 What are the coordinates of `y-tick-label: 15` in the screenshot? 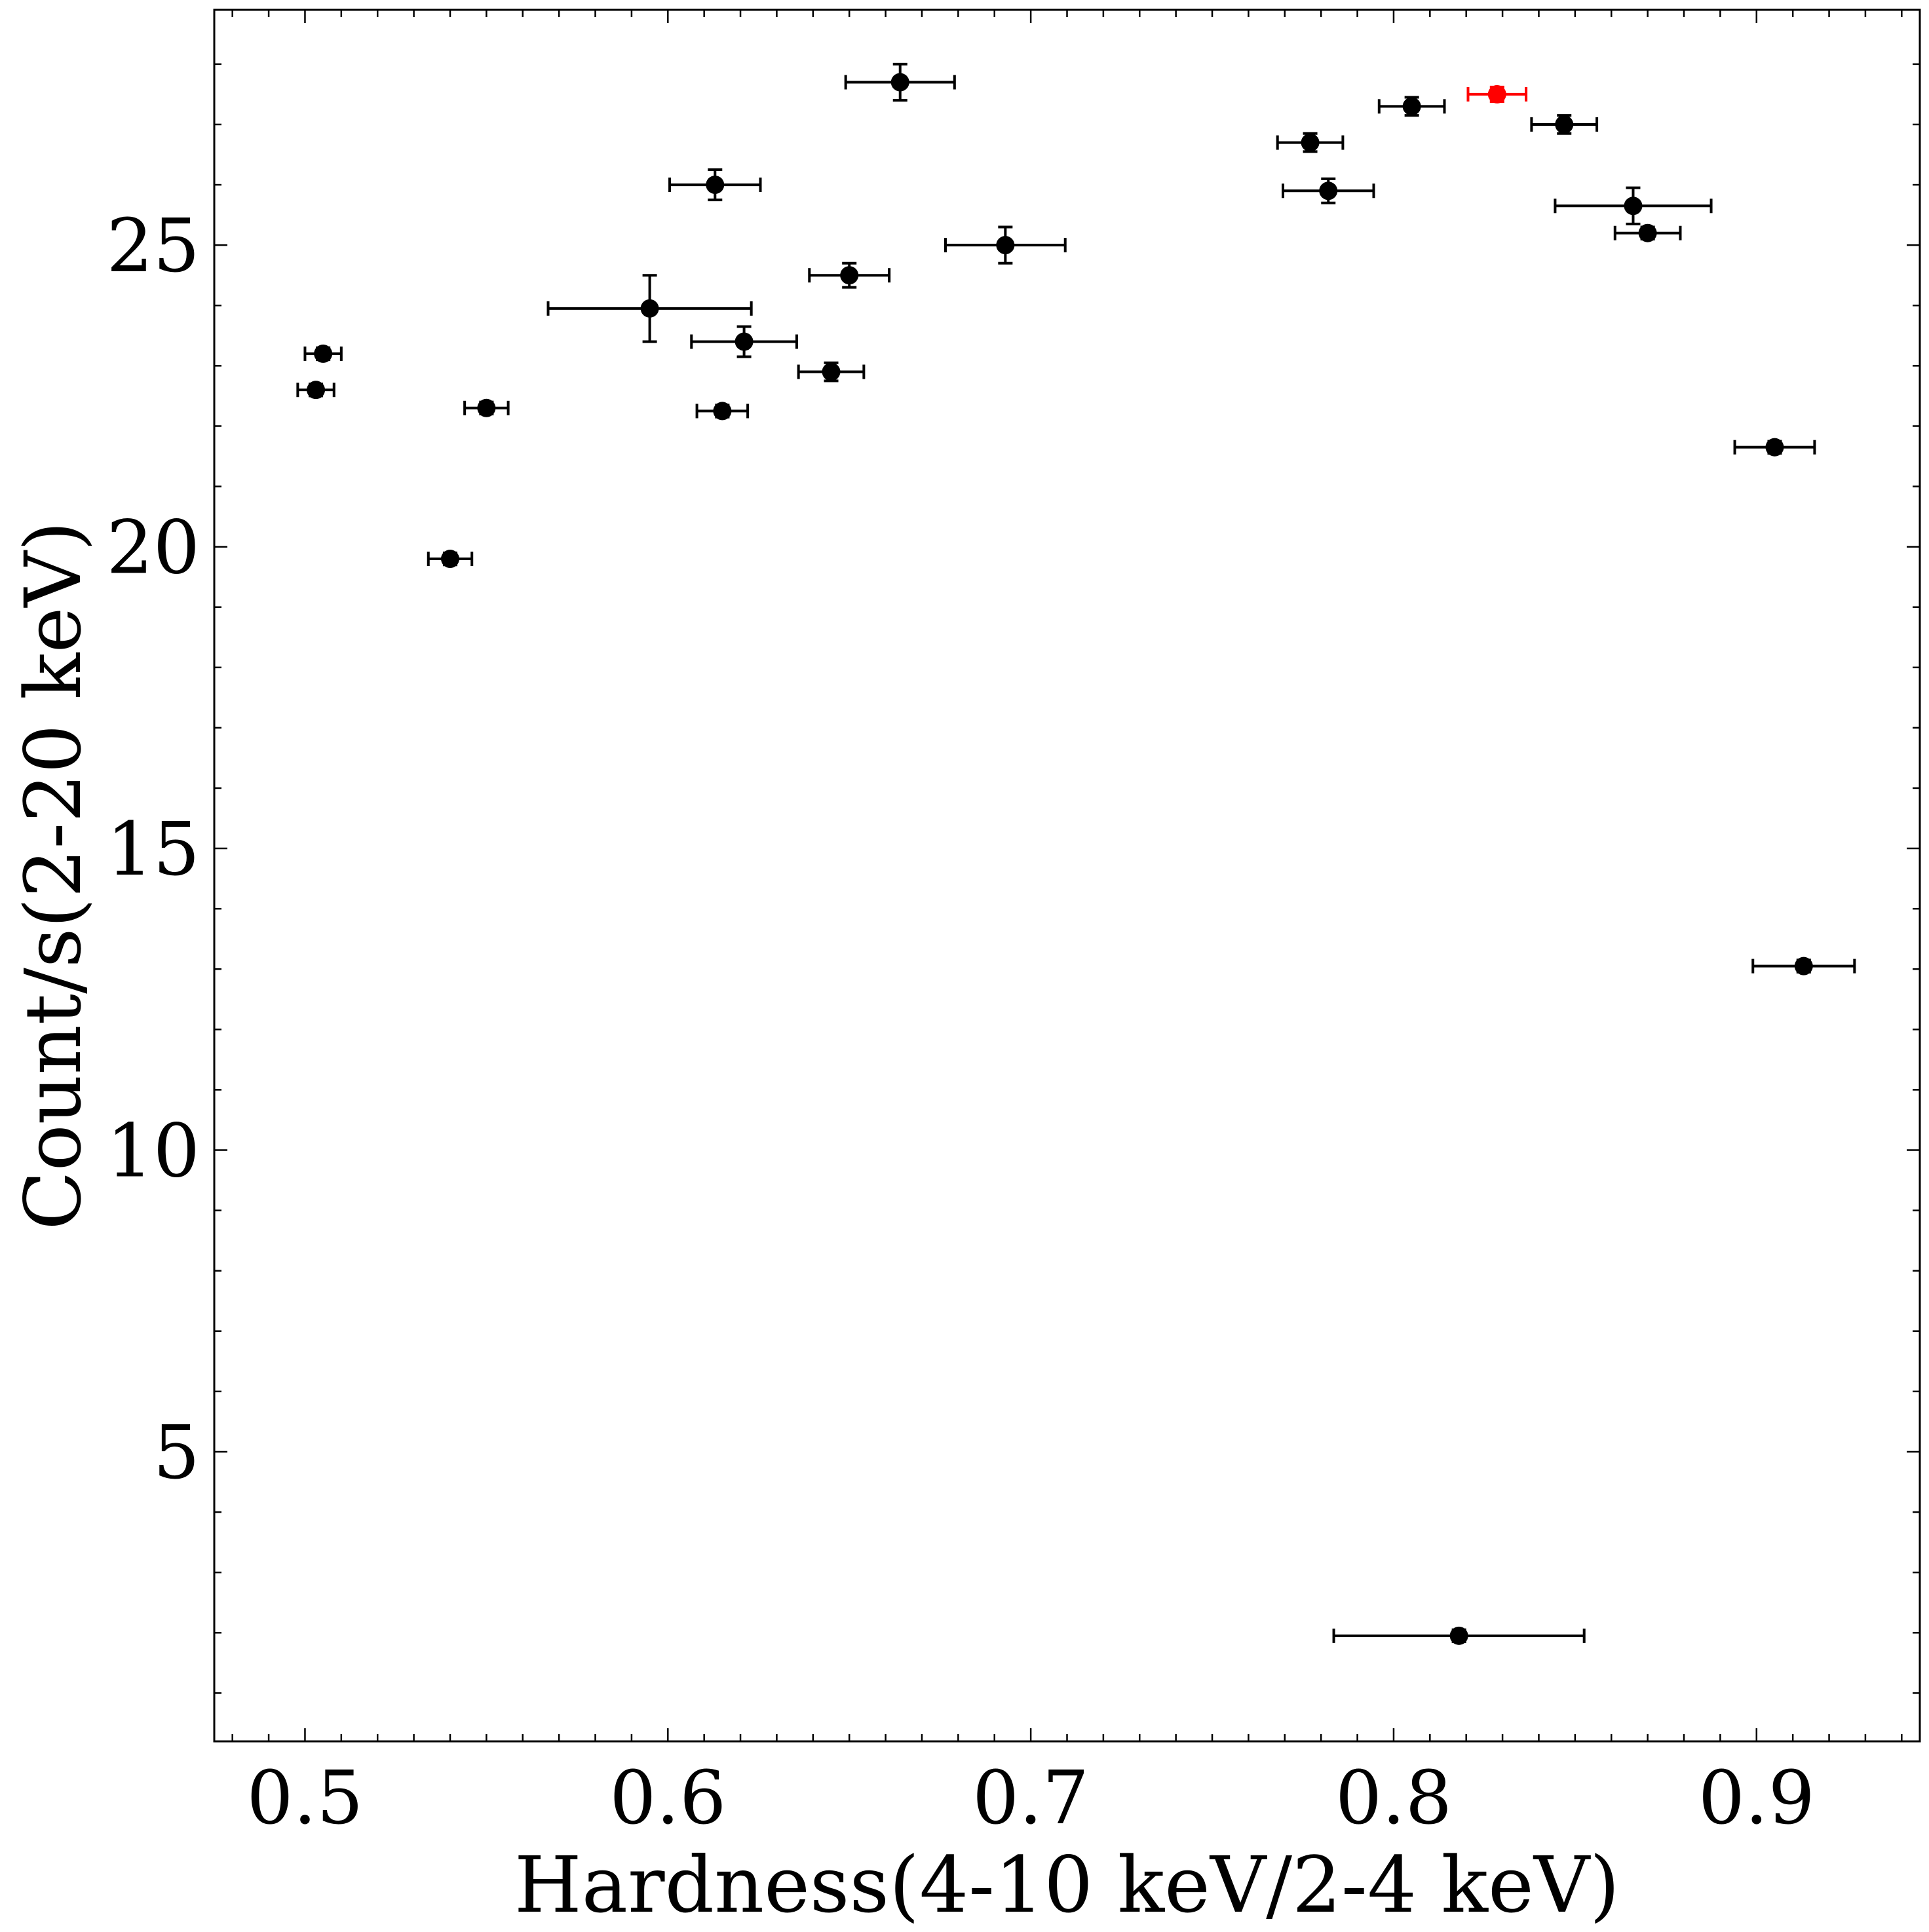 It's located at (153, 850).